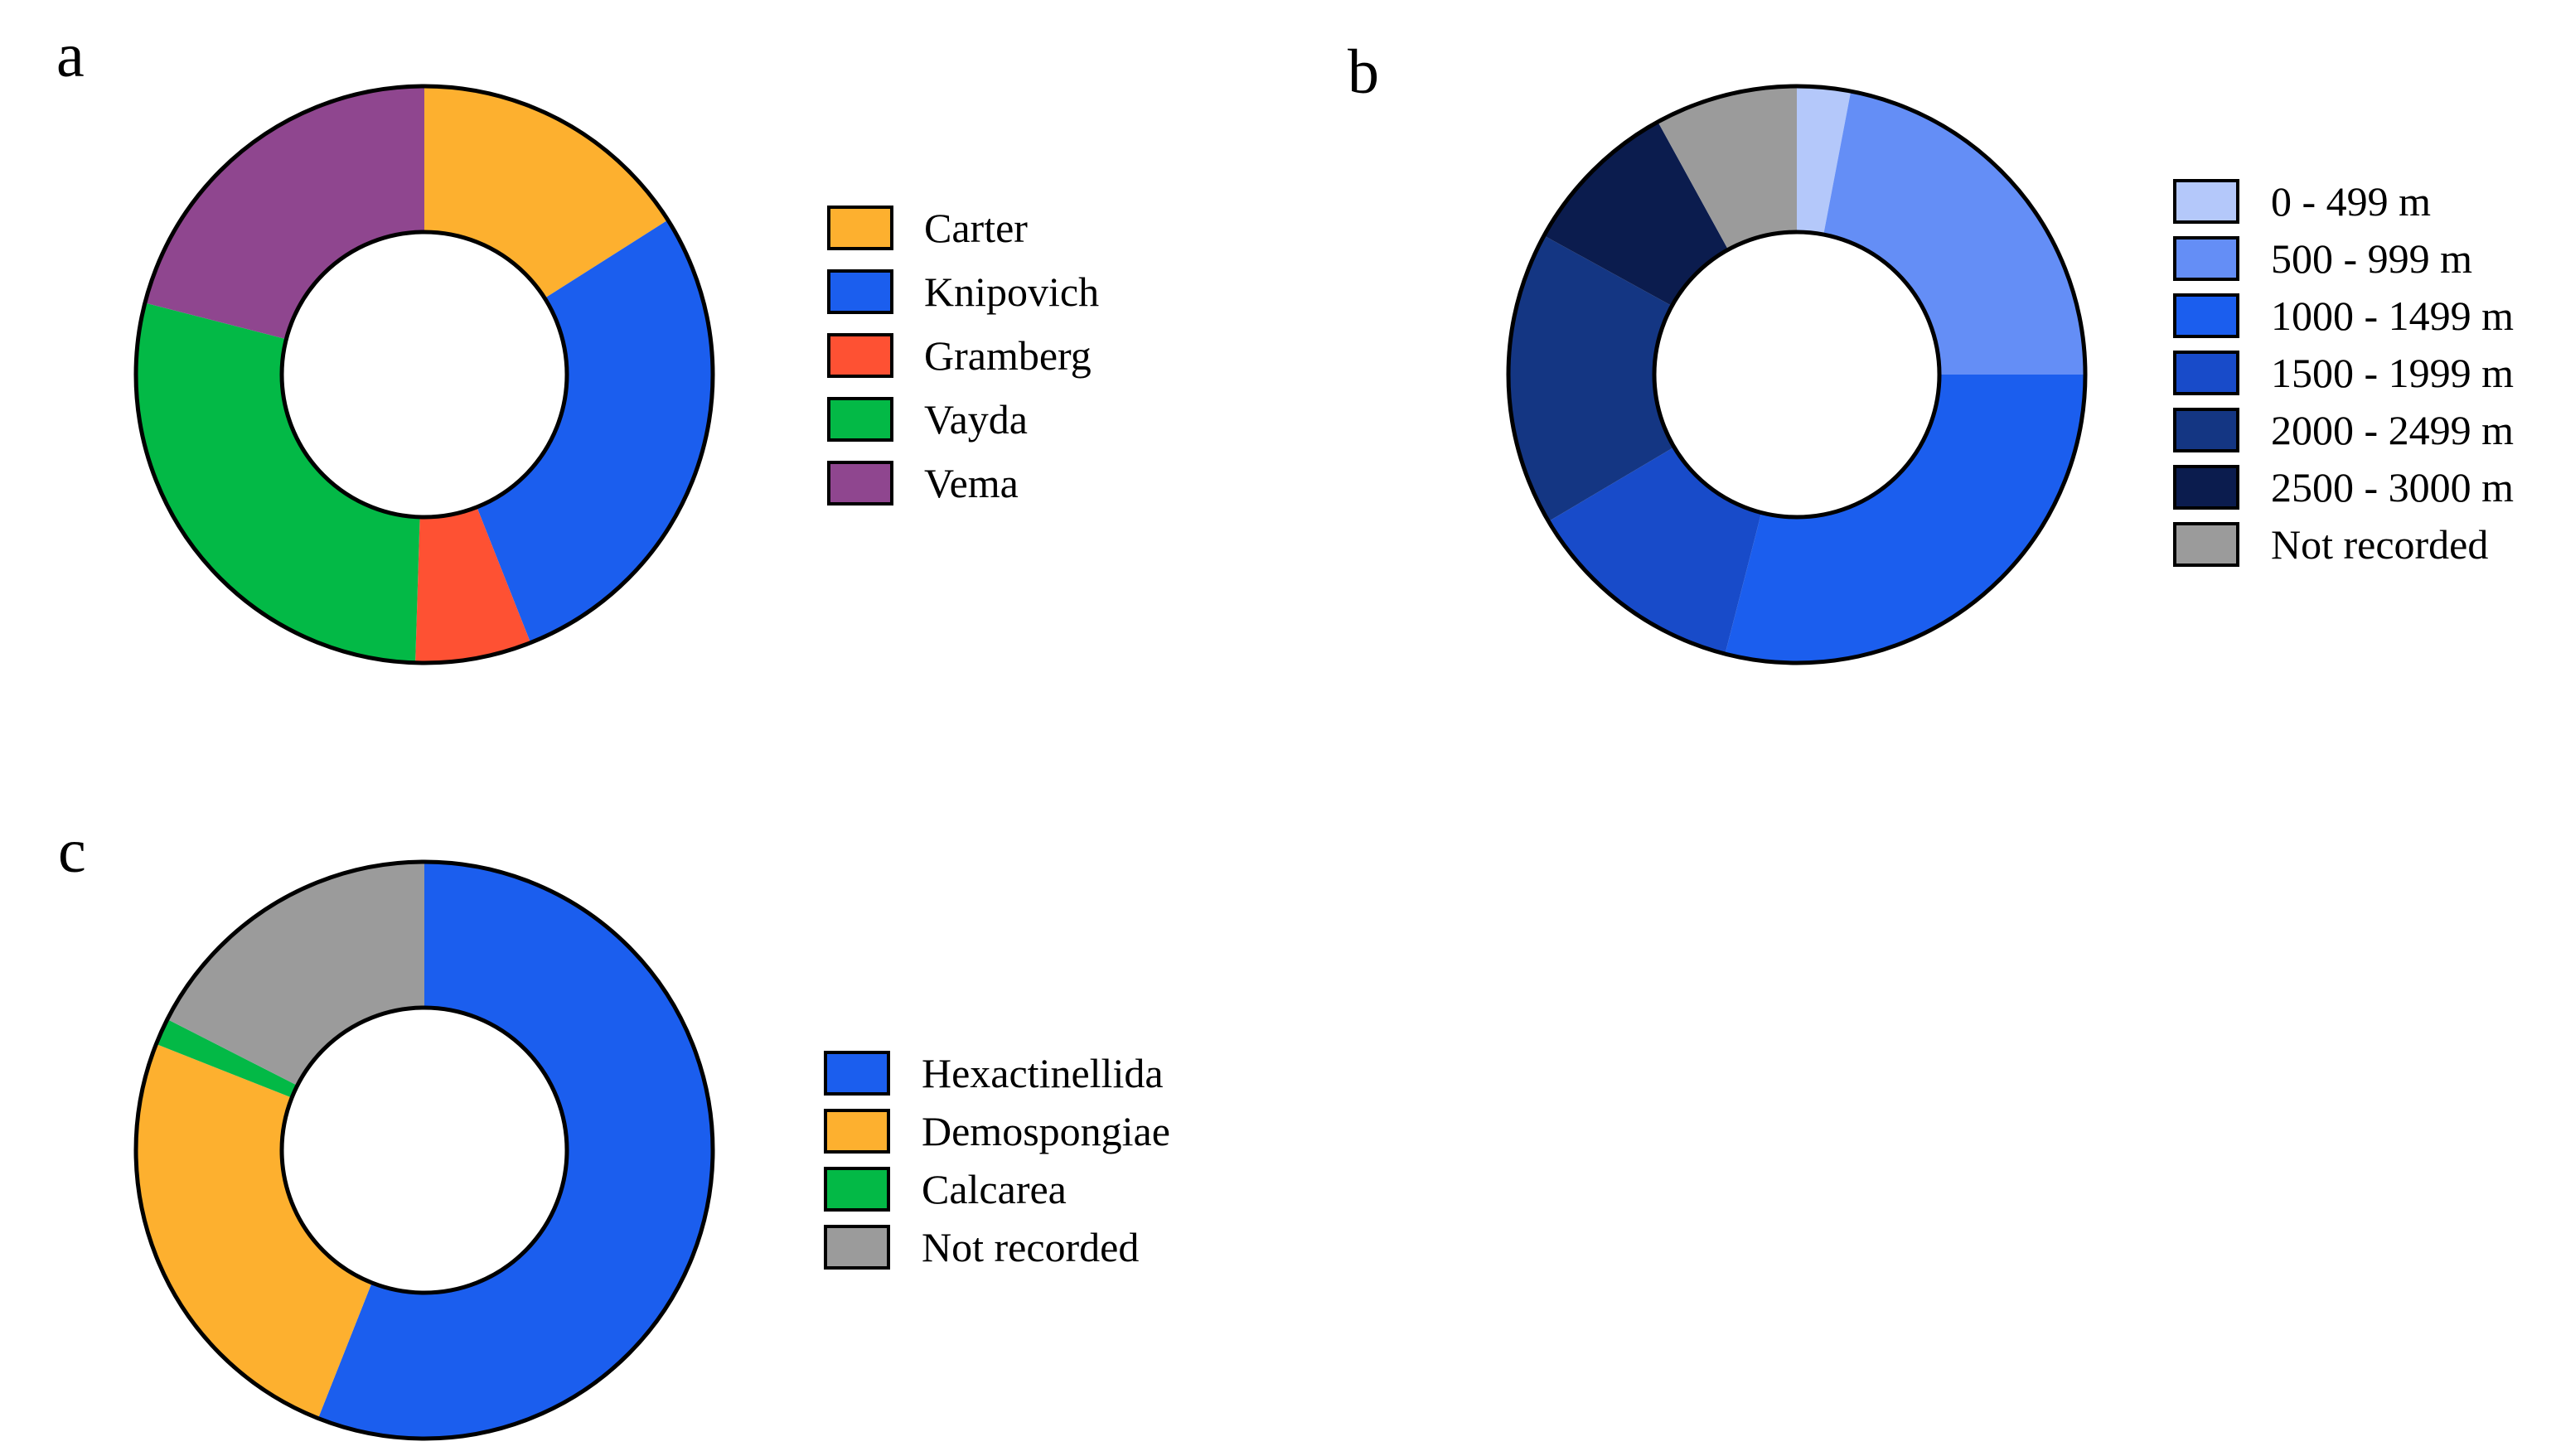 The image size is (2556, 1456). Describe the element at coordinates (70, 56) in the screenshot. I see `panel-letter-a: a` at that location.